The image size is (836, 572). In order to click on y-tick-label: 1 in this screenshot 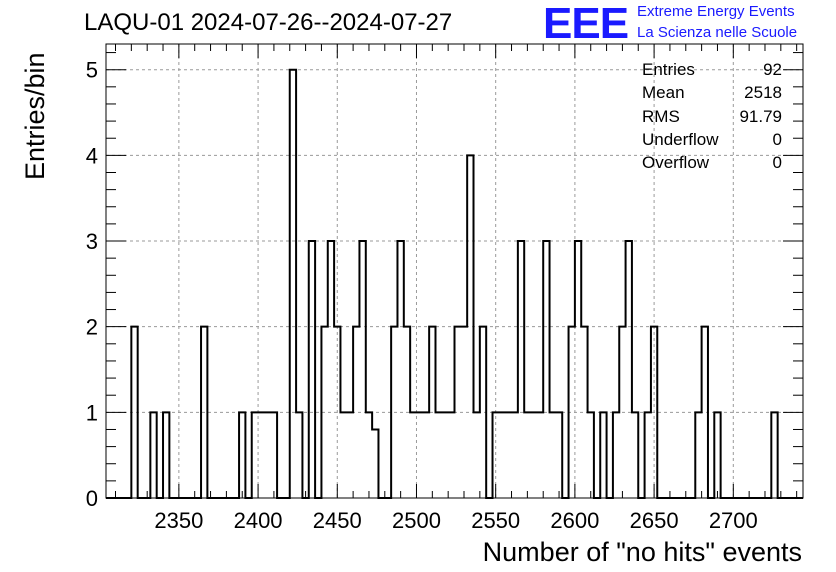, I will do `click(92, 412)`.